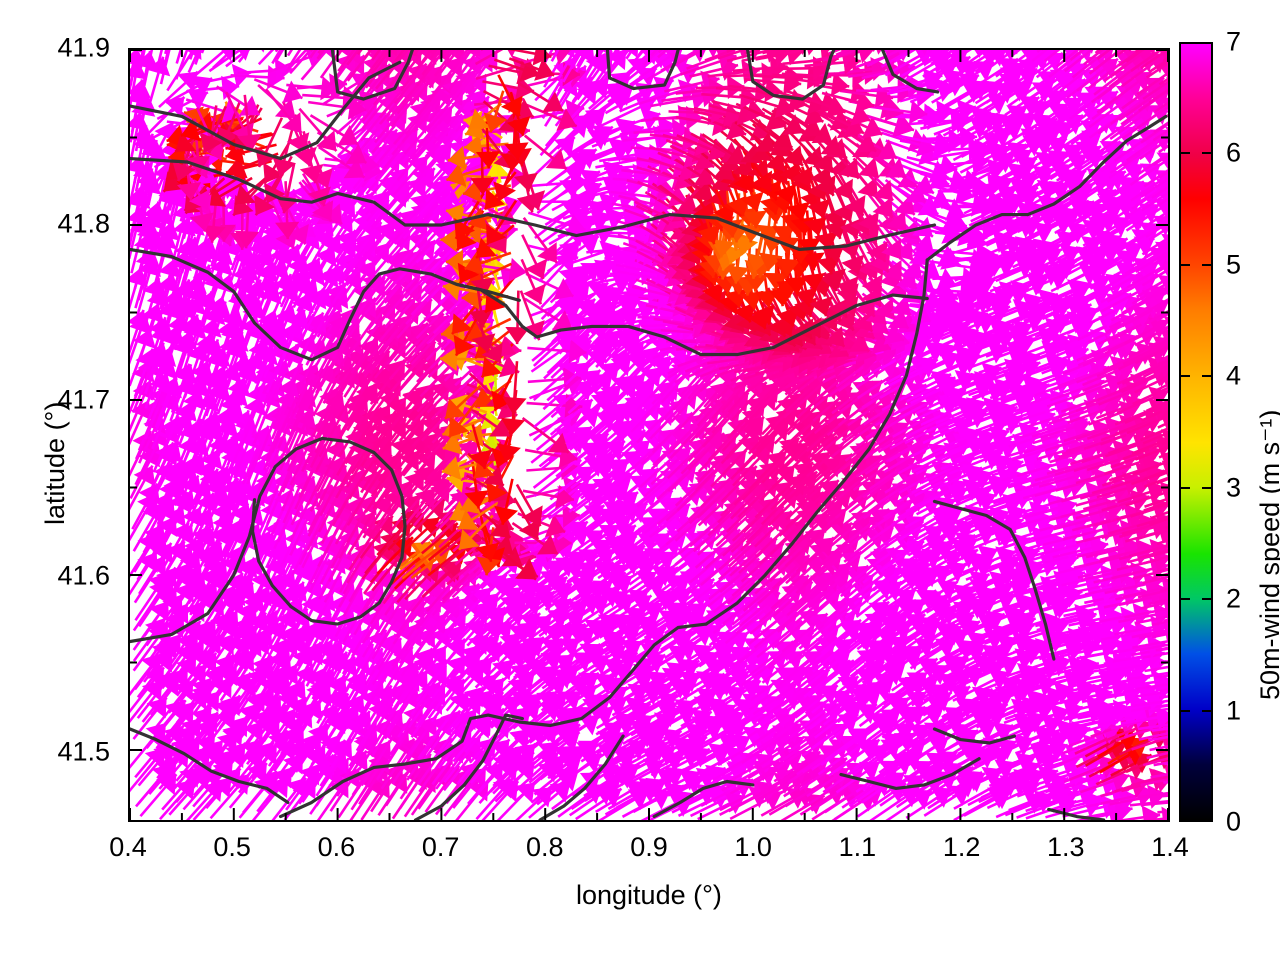 This screenshot has width=1280, height=960. What do you see at coordinates (857, 847) in the screenshot?
I see `x-tick-label: 1.1` at bounding box center [857, 847].